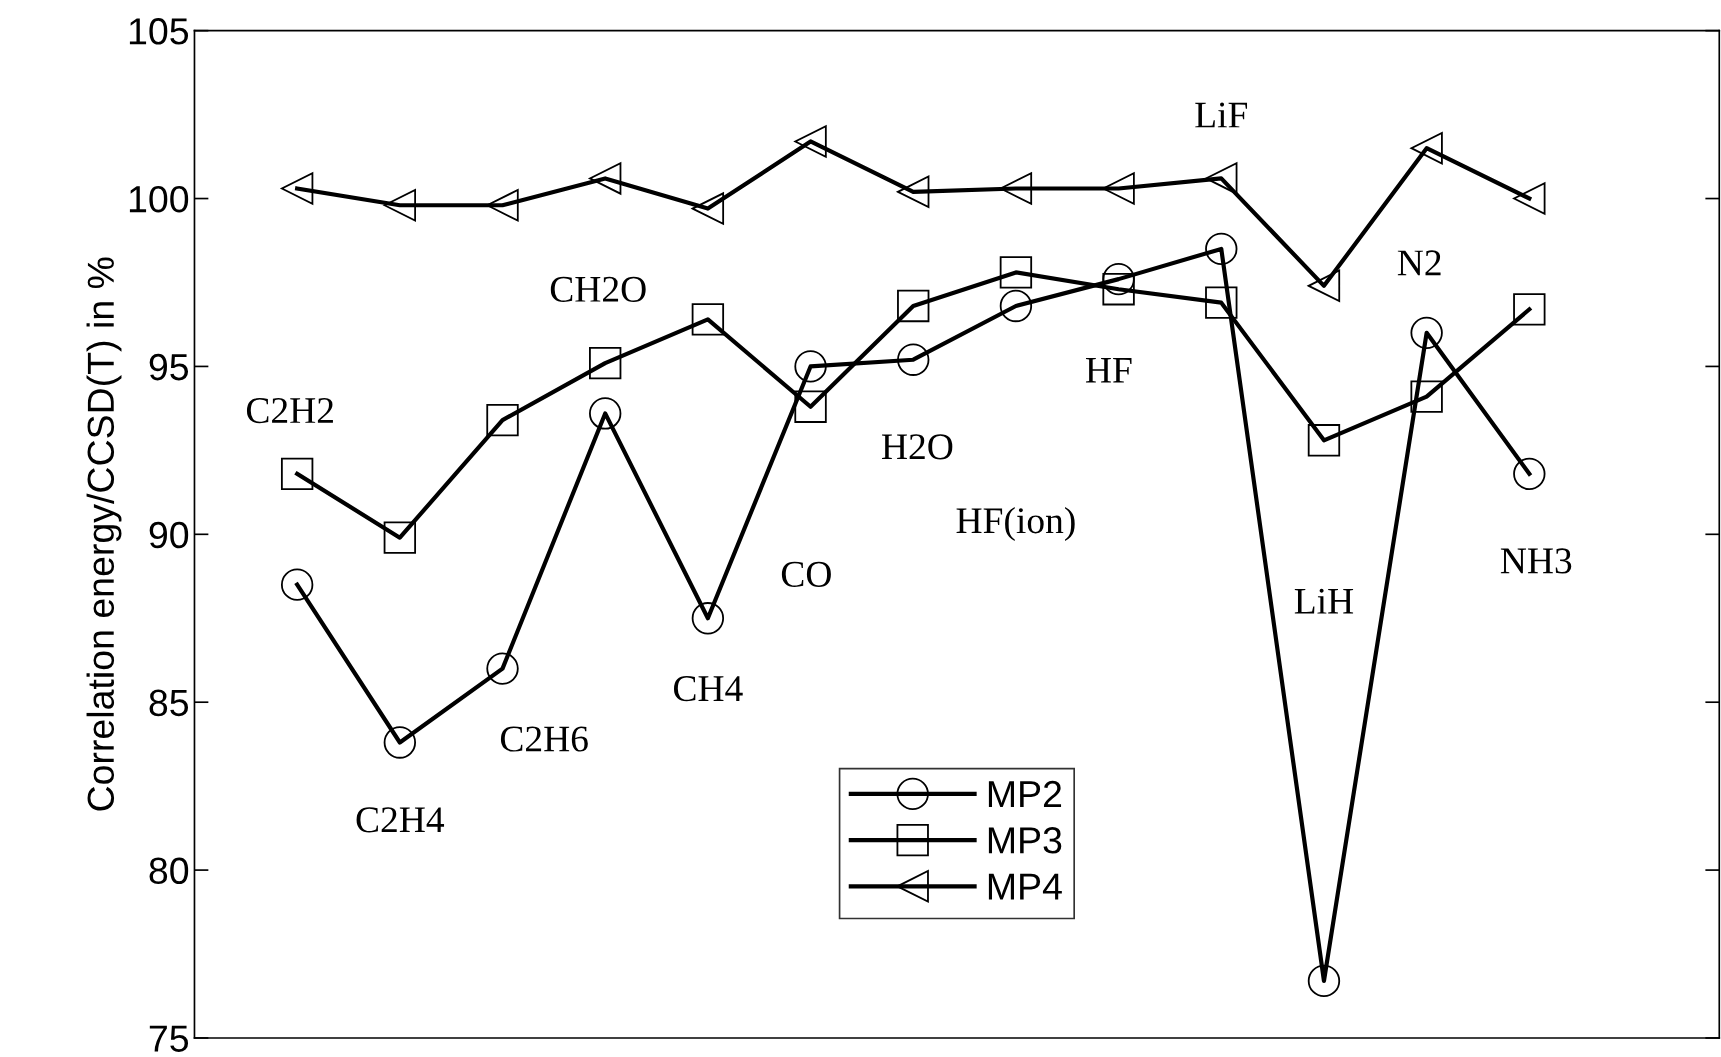 The image size is (1721, 1057). I want to click on y-axis-title: Correlation energy/CCSD(T) in %, so click(104, 534).